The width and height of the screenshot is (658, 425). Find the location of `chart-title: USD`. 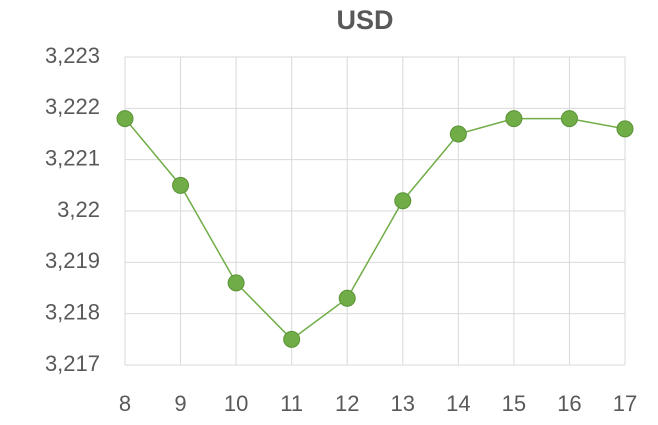

chart-title: USD is located at coordinates (364, 20).